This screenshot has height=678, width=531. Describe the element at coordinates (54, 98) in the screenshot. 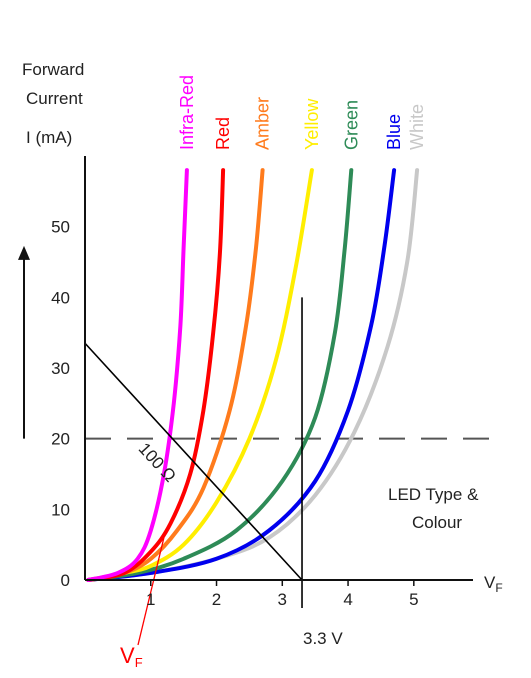

I see `y-axis-title-line2: Current` at that location.